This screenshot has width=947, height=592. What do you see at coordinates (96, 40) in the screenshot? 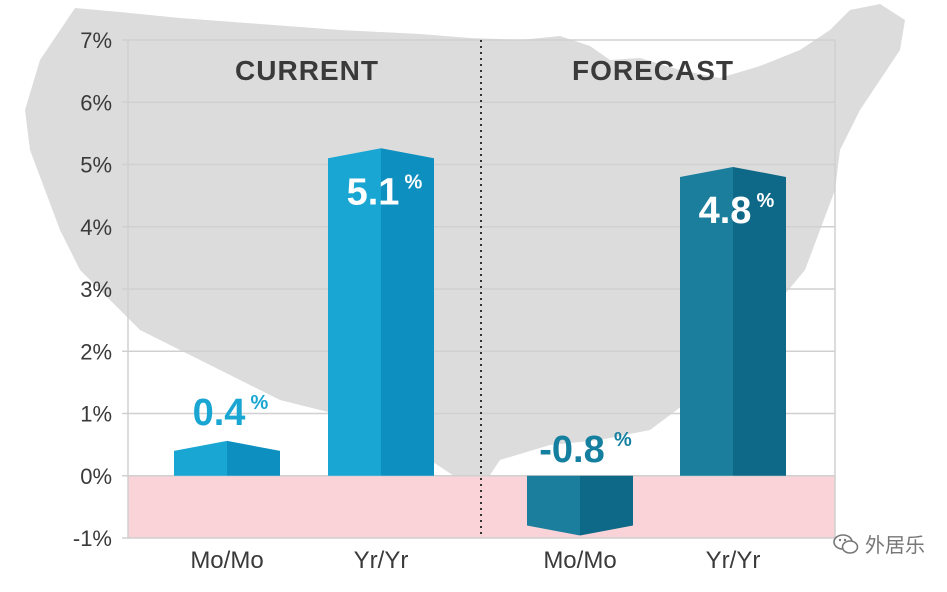
I see `y-tick-label: 7%` at bounding box center [96, 40].